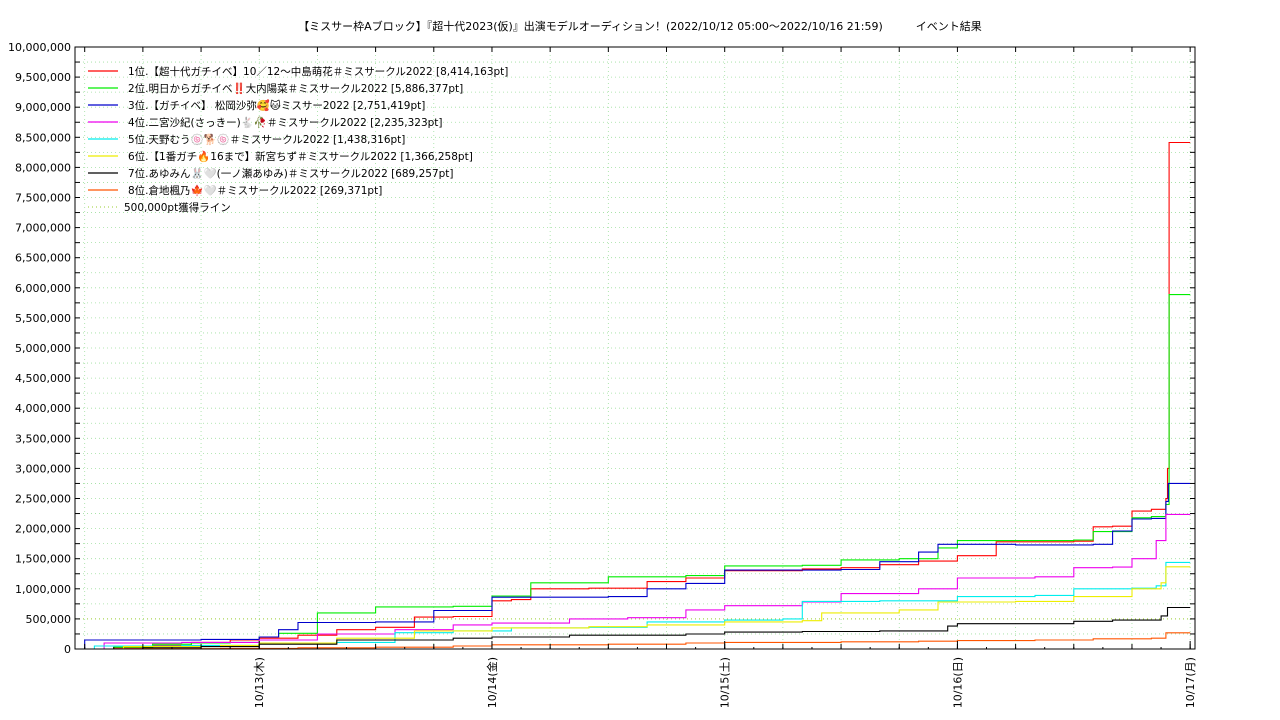 The width and height of the screenshot is (1280, 720). I want to click on x-tick-label: 10/17(月), so click(1190, 682).